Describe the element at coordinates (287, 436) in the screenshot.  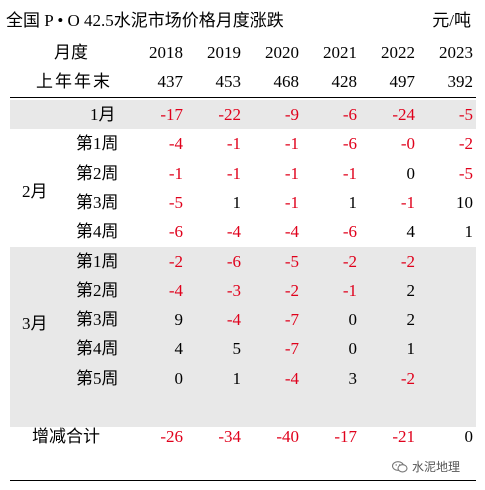
I see `total-value: -40` at that location.